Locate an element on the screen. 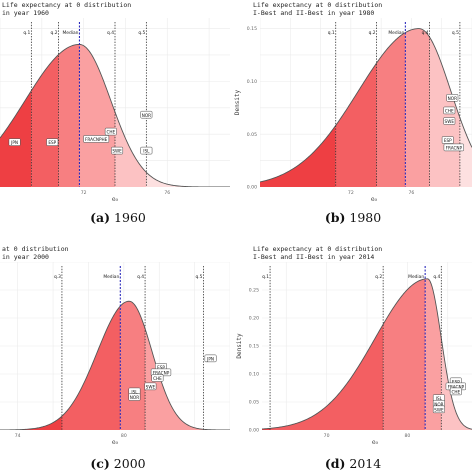 Image resolution: width=474 pixels, height=474 pixels. caption-year: 2014 is located at coordinates (363, 463).